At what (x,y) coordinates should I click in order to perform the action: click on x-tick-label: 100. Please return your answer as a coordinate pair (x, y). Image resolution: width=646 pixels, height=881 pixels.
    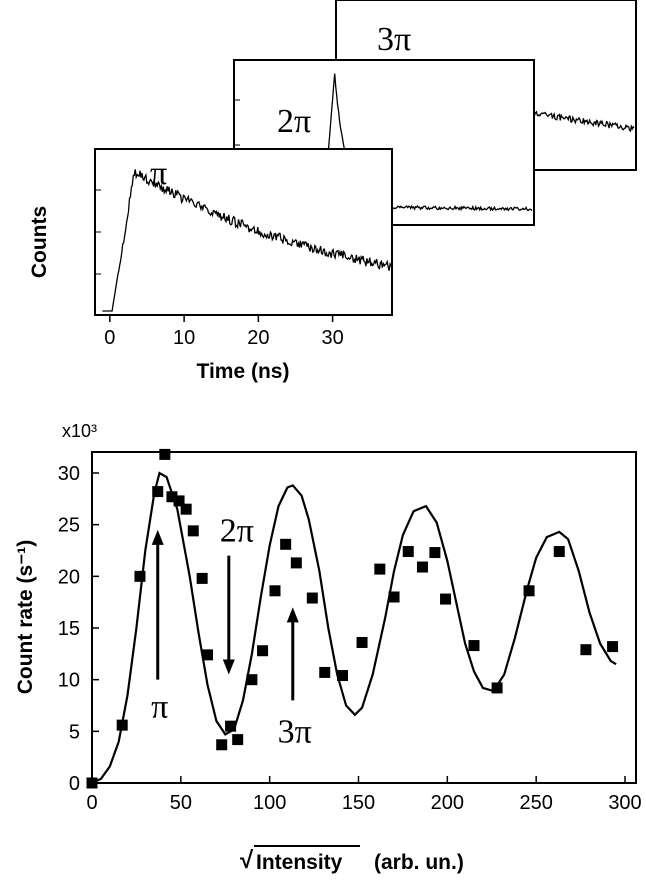
    Looking at the image, I should click on (269, 803).